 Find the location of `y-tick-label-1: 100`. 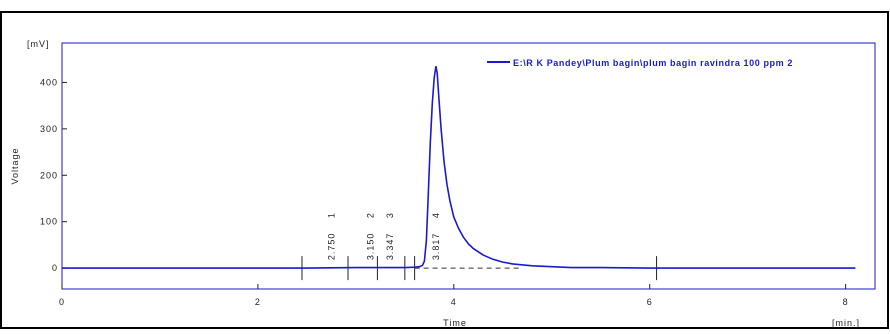

y-tick-label-1: 100 is located at coordinates (49, 222).